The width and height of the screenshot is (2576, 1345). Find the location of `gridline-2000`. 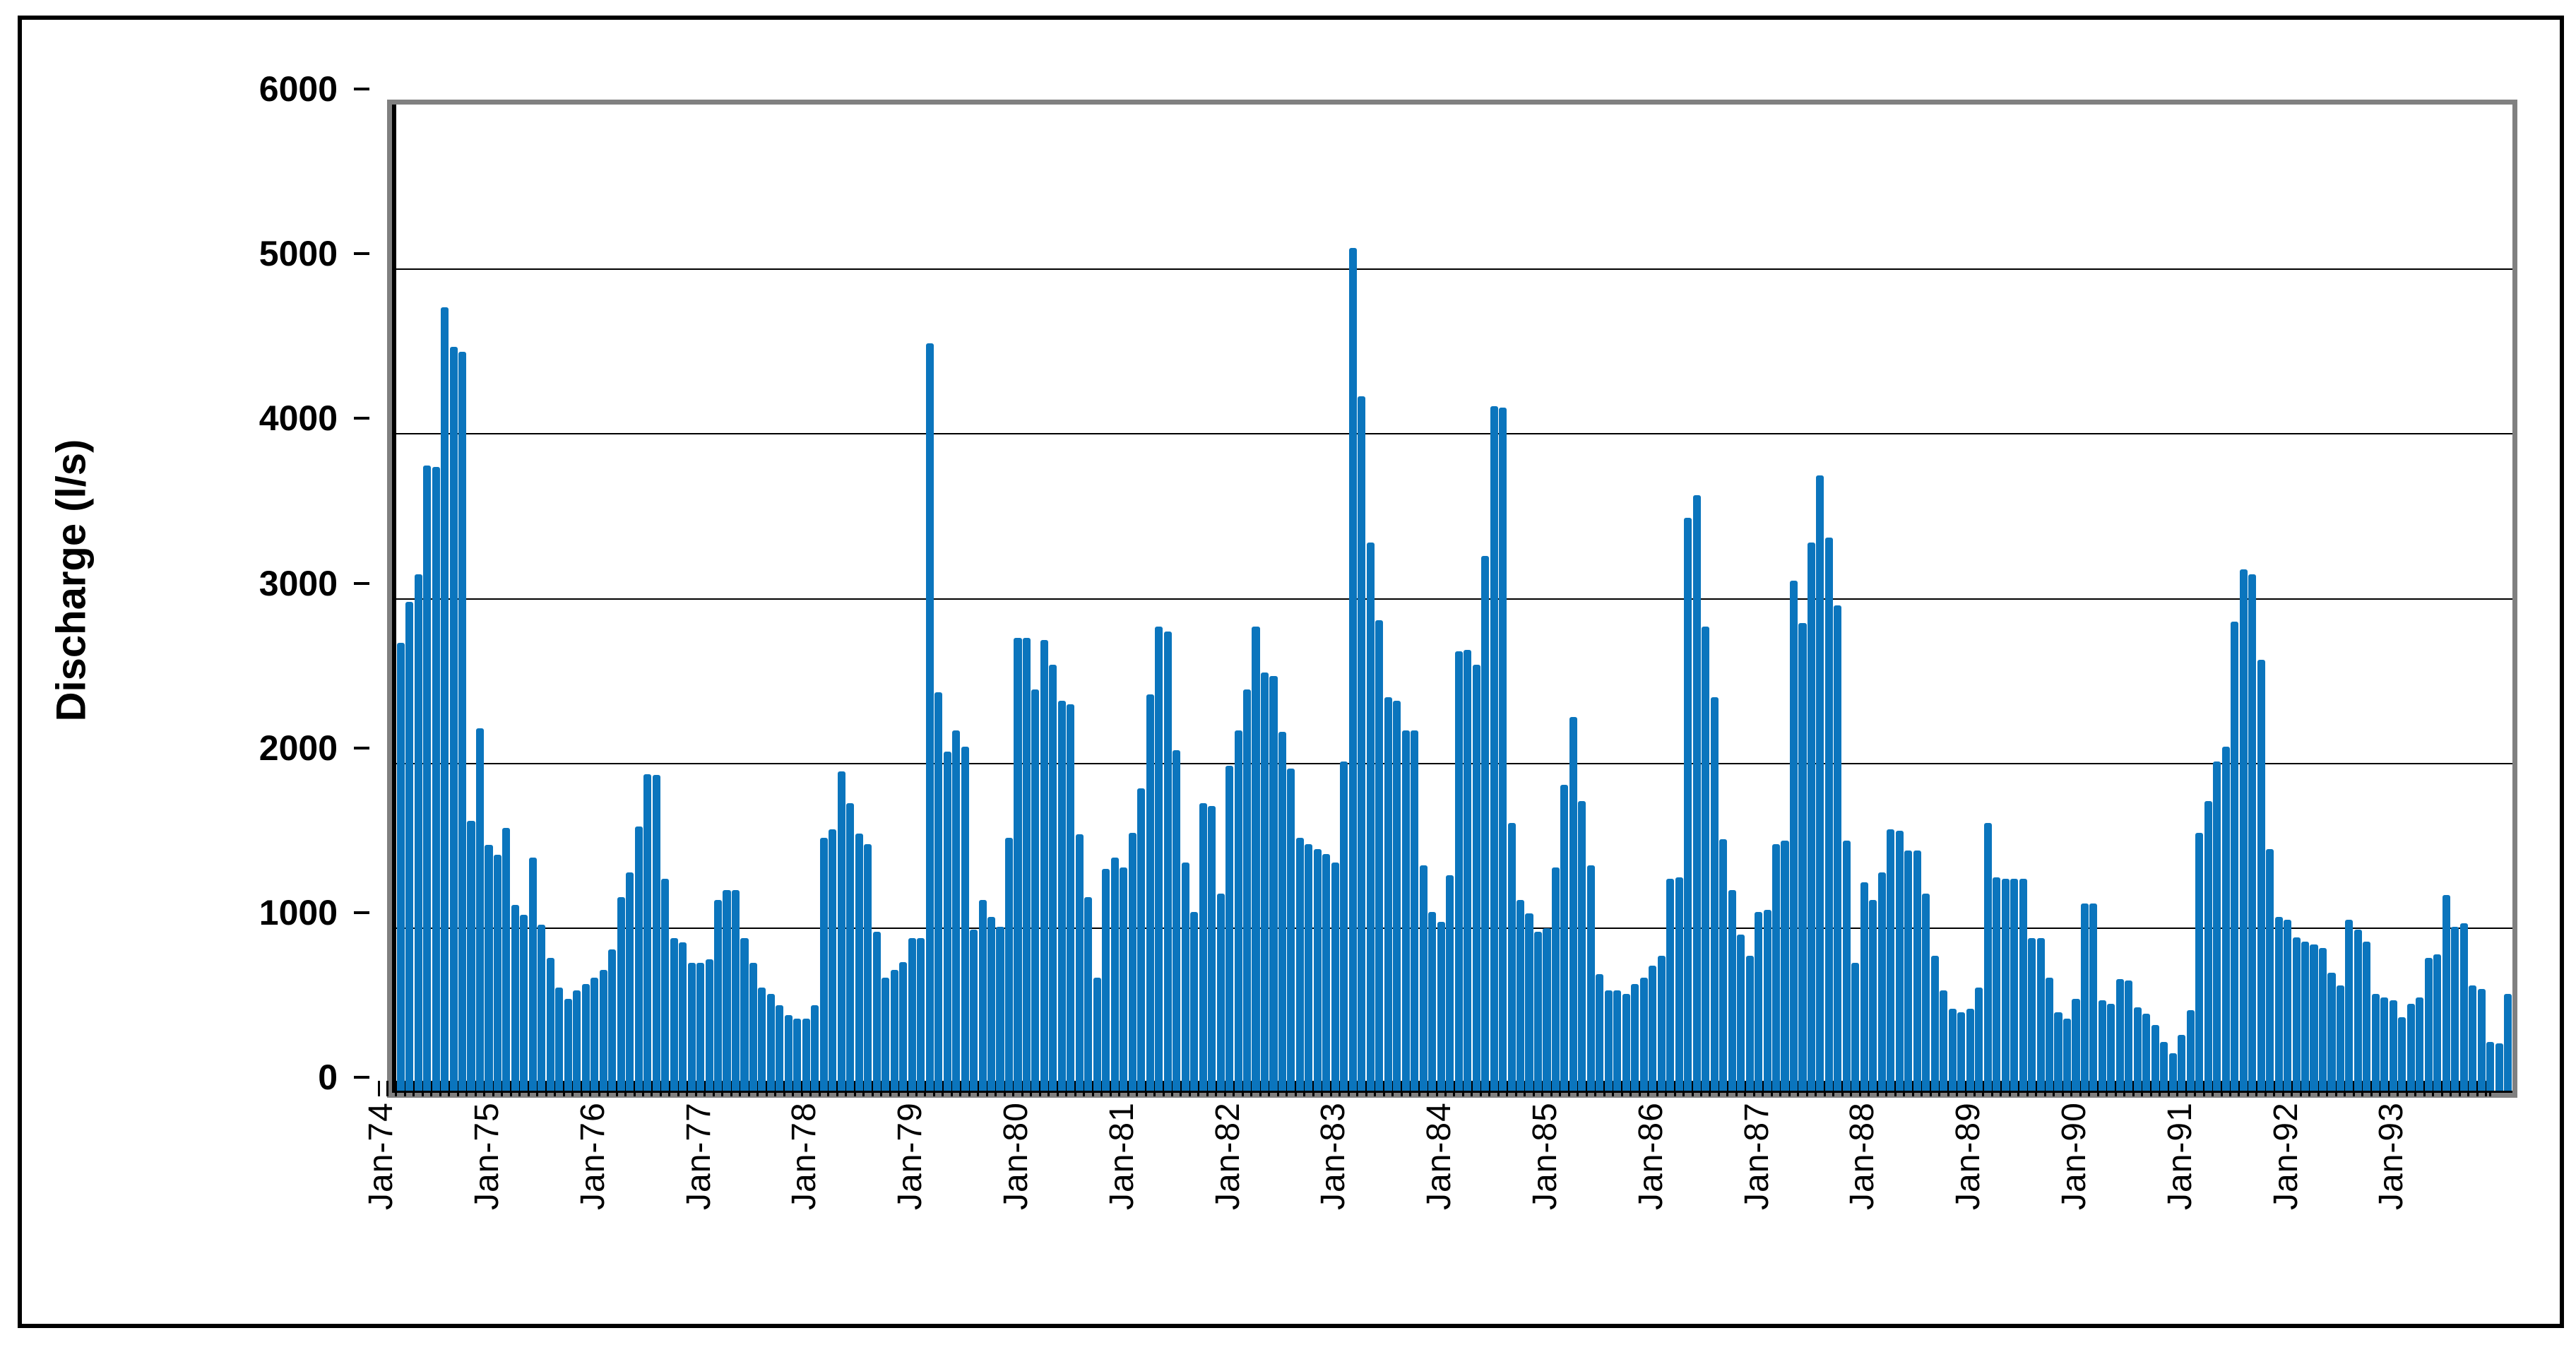

gridline-2000 is located at coordinates (1452, 763).